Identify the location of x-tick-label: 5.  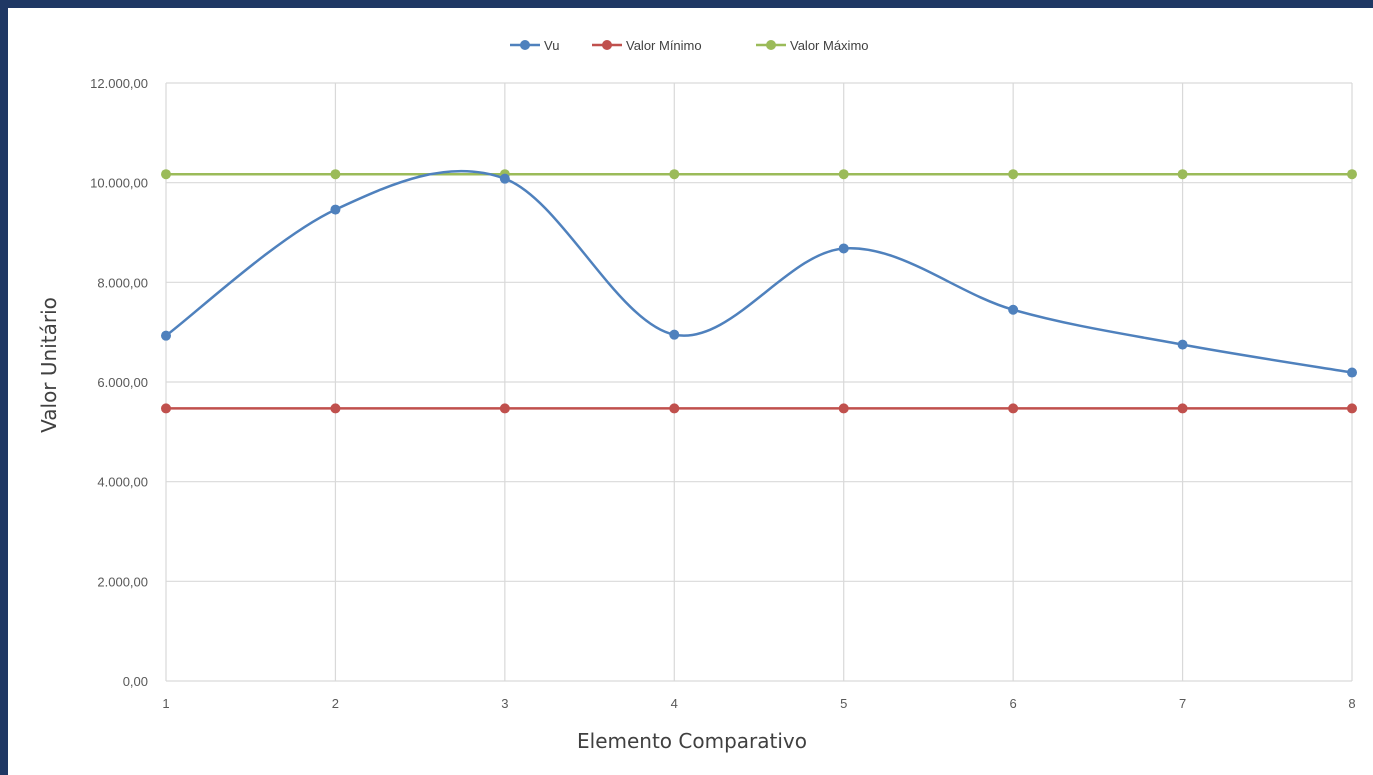
(843, 703).